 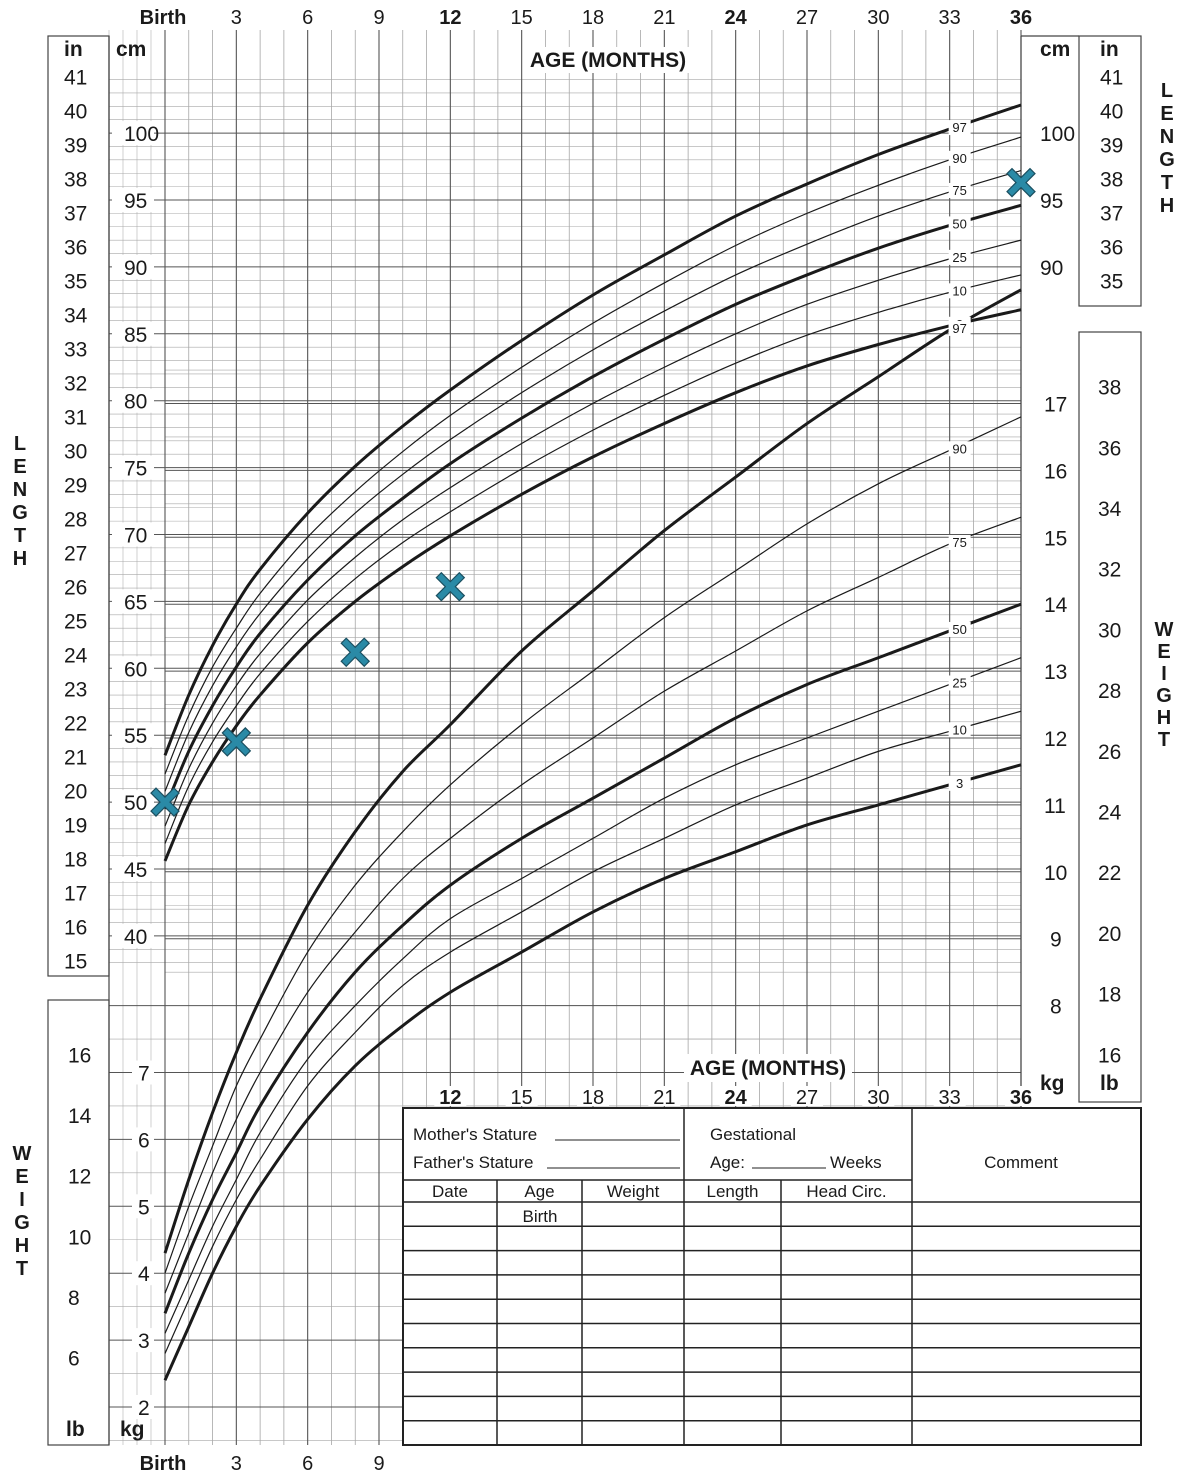 I want to click on inch-tick-label: 39, so click(x=75, y=146).